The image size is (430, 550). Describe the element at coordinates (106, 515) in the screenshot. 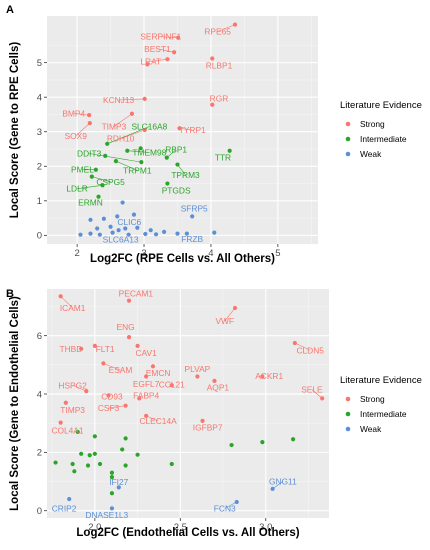

I see `point-label: DNASE1L3` at that location.